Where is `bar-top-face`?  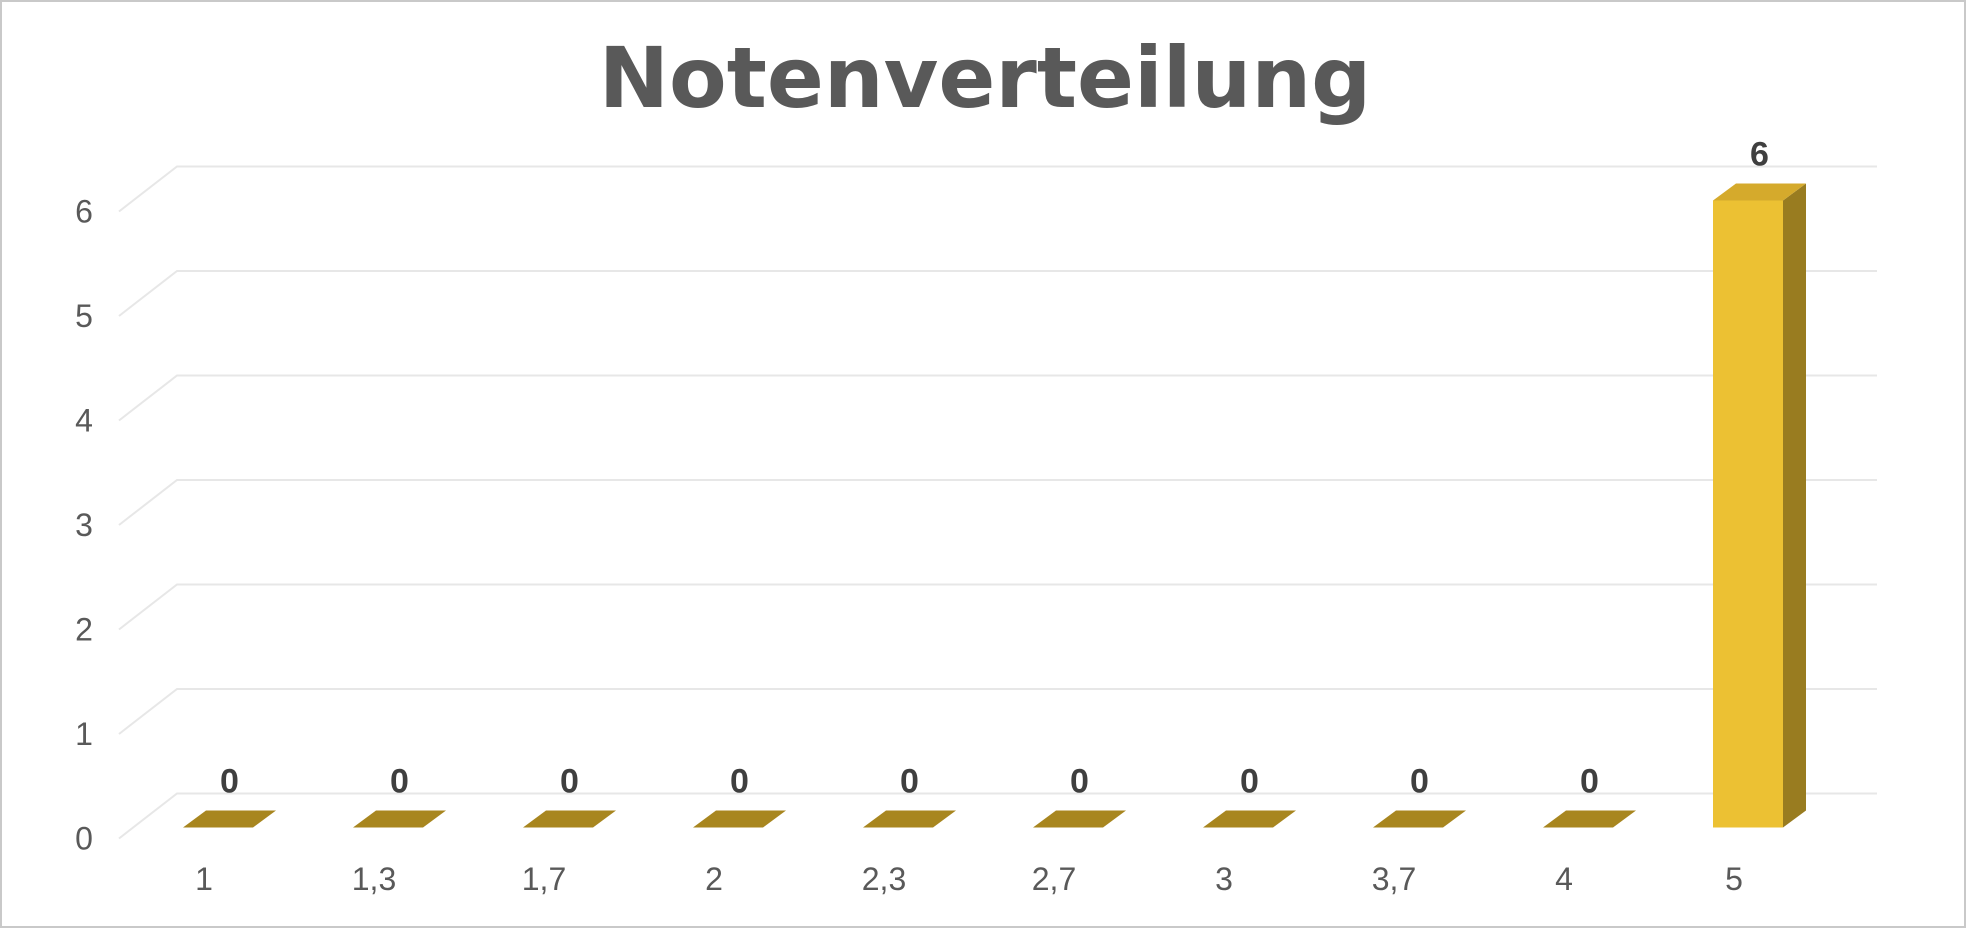
bar-top-face is located at coordinates (1759, 192).